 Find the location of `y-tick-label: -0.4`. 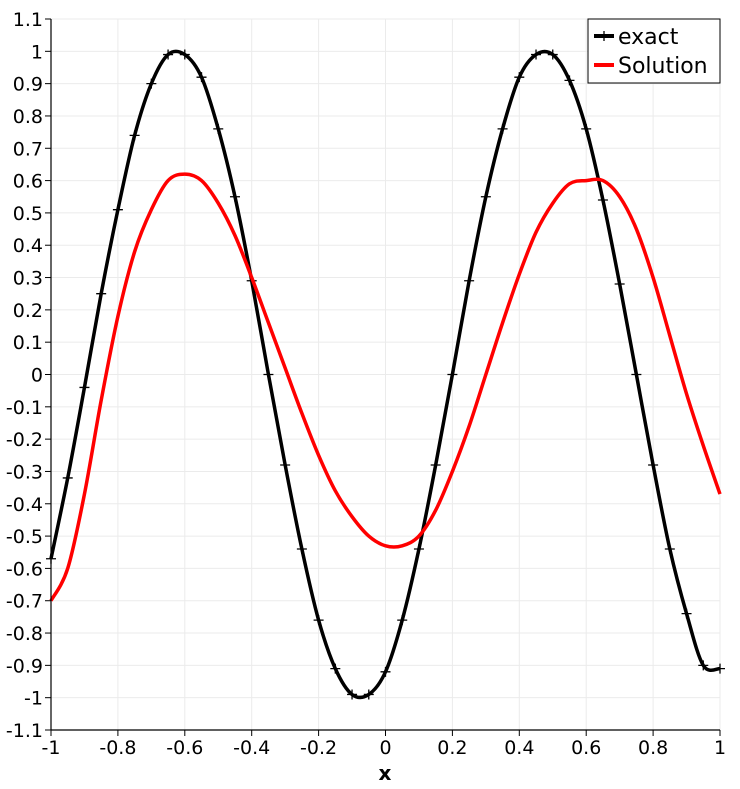

y-tick-label: -0.4 is located at coordinates (24, 505).